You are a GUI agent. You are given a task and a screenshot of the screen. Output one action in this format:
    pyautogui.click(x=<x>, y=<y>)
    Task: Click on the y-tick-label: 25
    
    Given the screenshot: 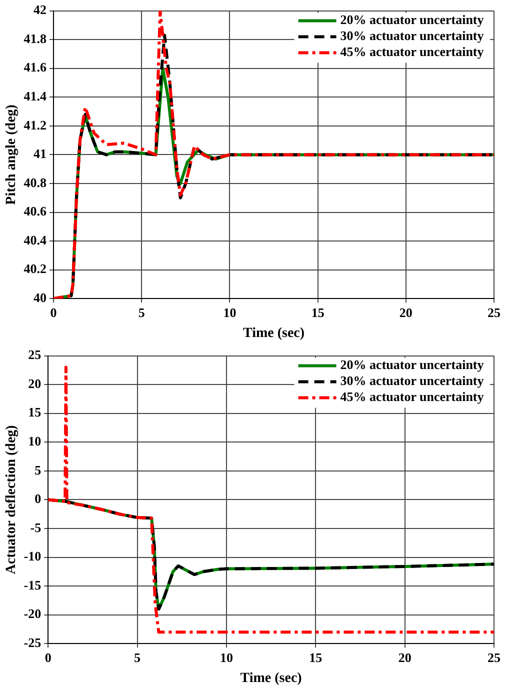 What is the action you would take?
    pyautogui.click(x=35, y=354)
    